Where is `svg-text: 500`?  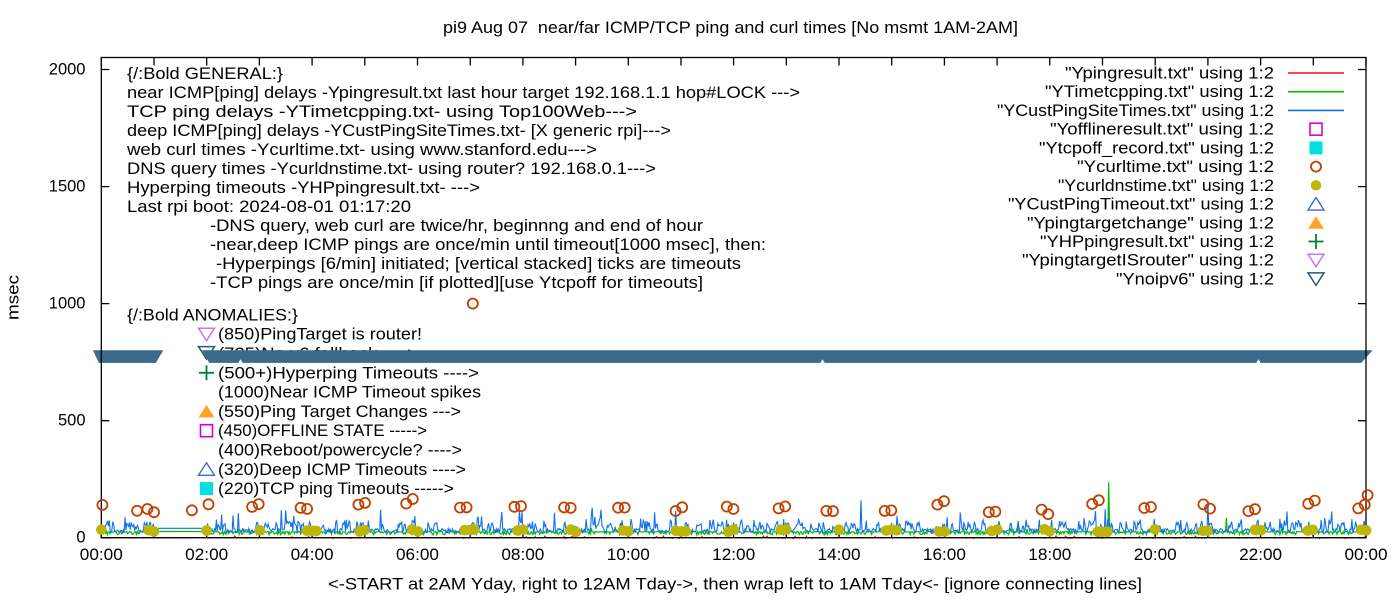
svg-text: 500 is located at coordinates (72, 421).